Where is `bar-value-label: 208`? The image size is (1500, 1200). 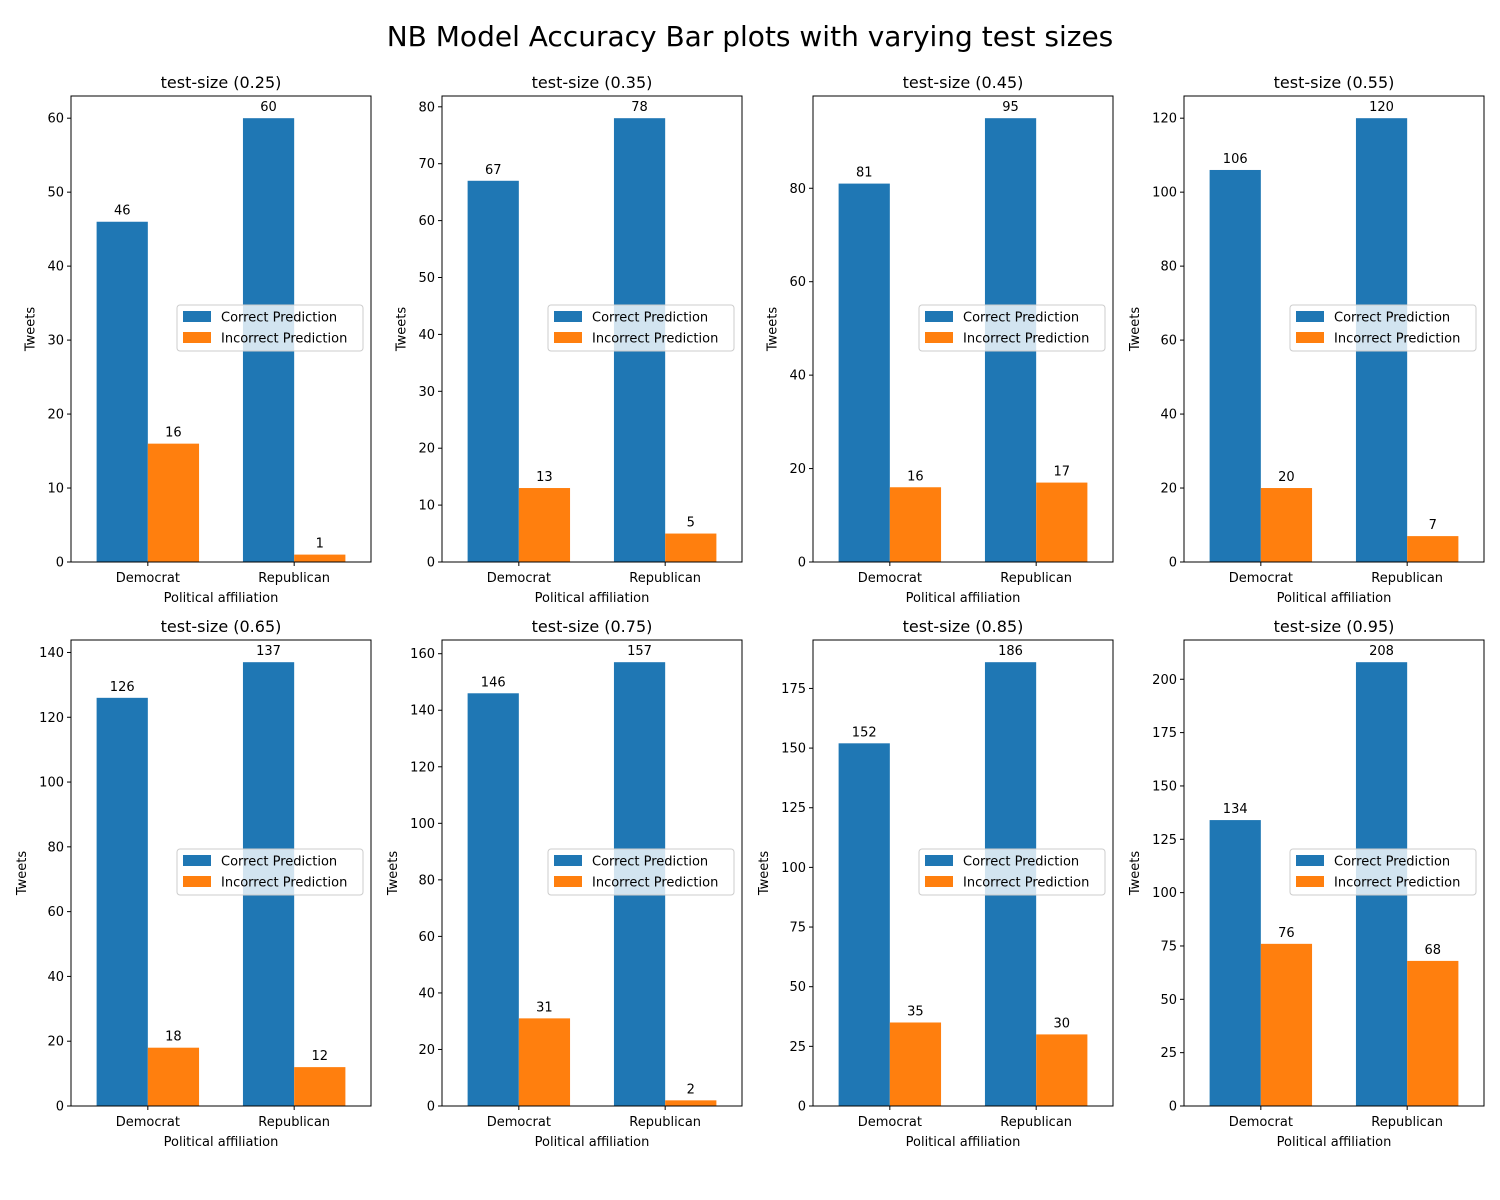
bar-value-label: 208 is located at coordinates (1381, 651).